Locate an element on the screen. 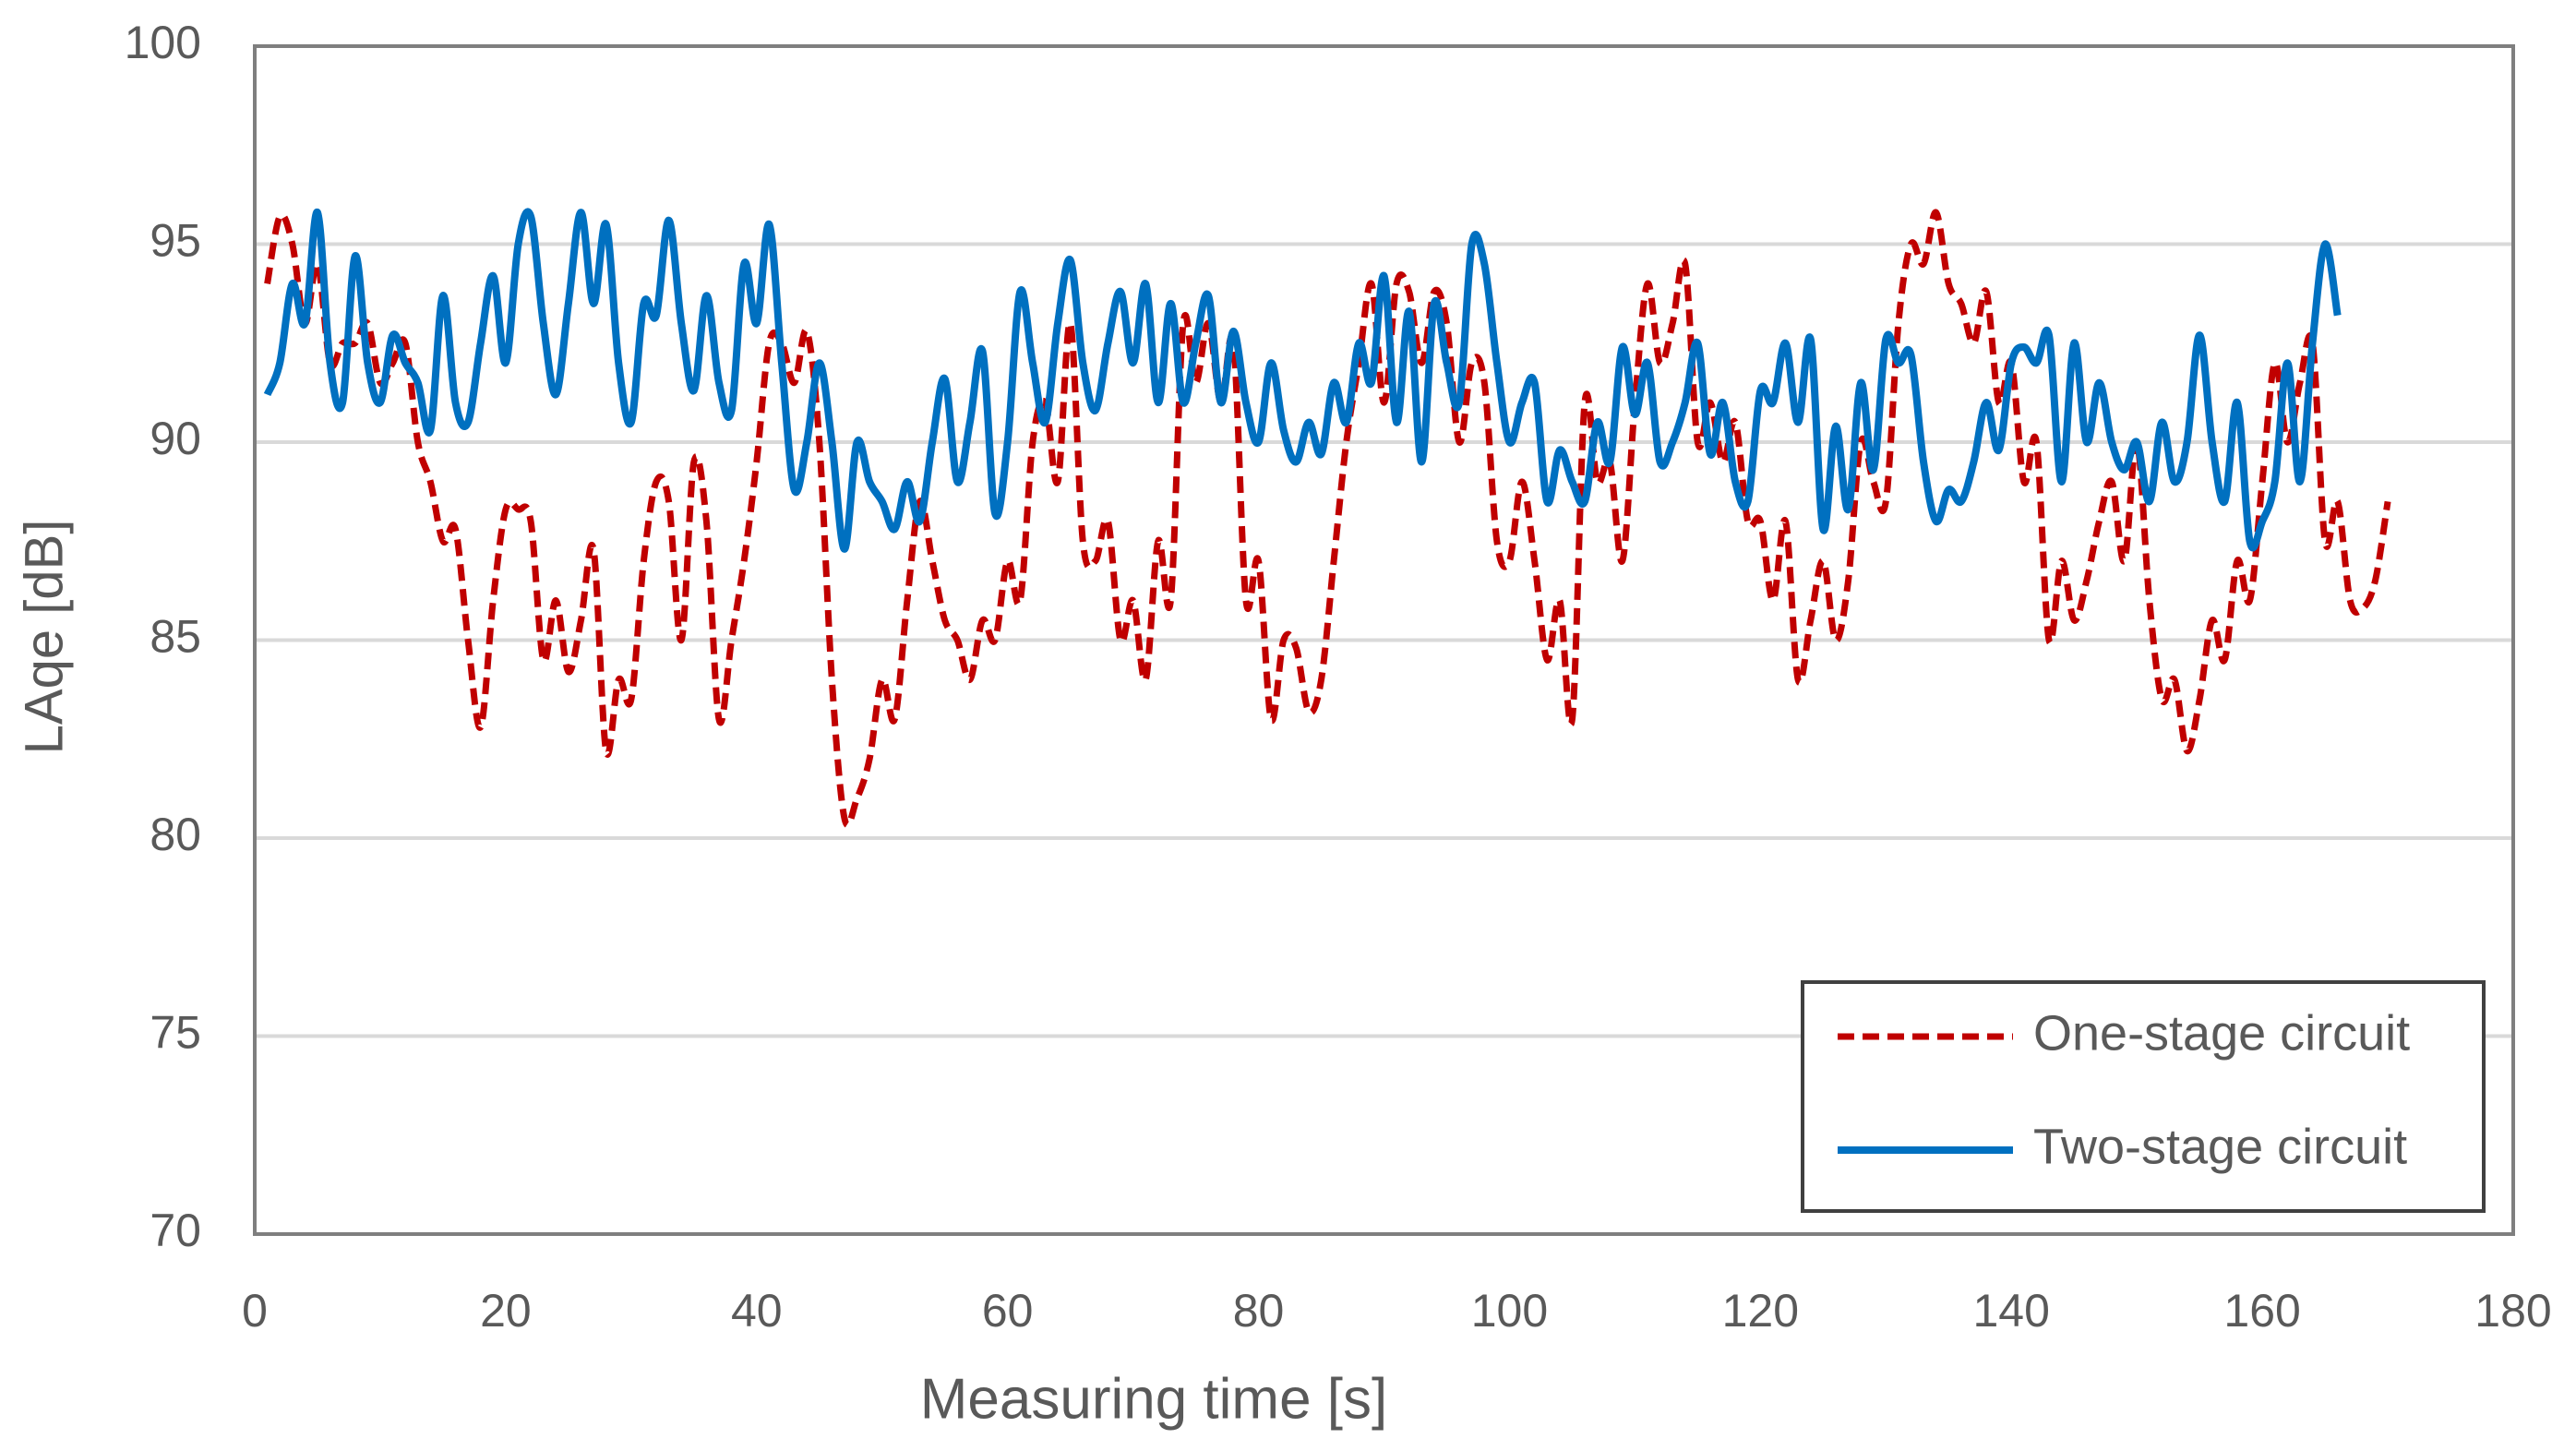 Image resolution: width=2576 pixels, height=1451 pixels. y-tick-label: 75 is located at coordinates (176, 1033).